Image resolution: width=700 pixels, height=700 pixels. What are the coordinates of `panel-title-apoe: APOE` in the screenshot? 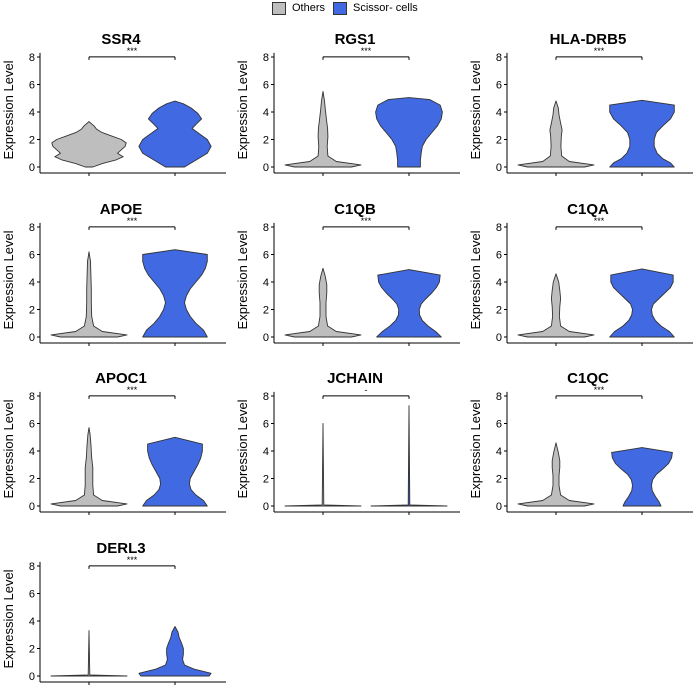 It's located at (121, 209).